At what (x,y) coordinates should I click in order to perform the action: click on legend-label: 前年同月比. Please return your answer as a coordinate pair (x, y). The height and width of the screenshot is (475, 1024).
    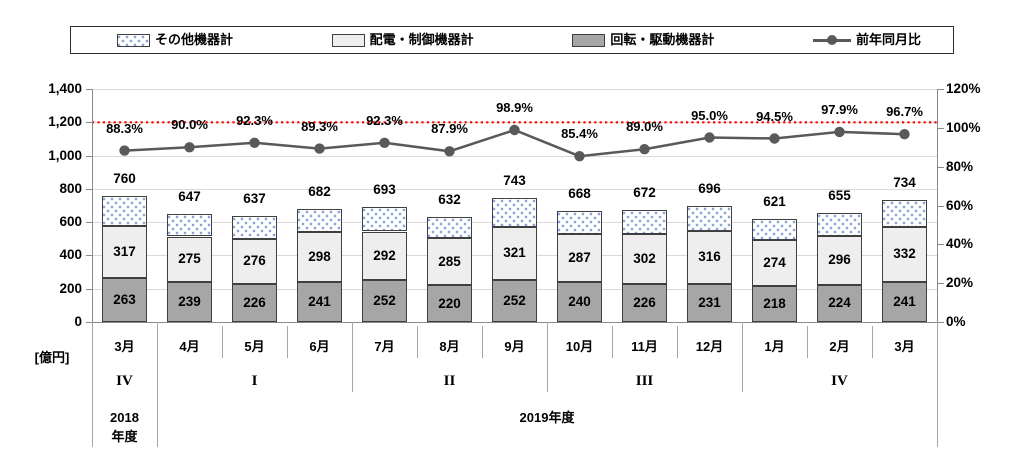
    Looking at the image, I should click on (888, 39).